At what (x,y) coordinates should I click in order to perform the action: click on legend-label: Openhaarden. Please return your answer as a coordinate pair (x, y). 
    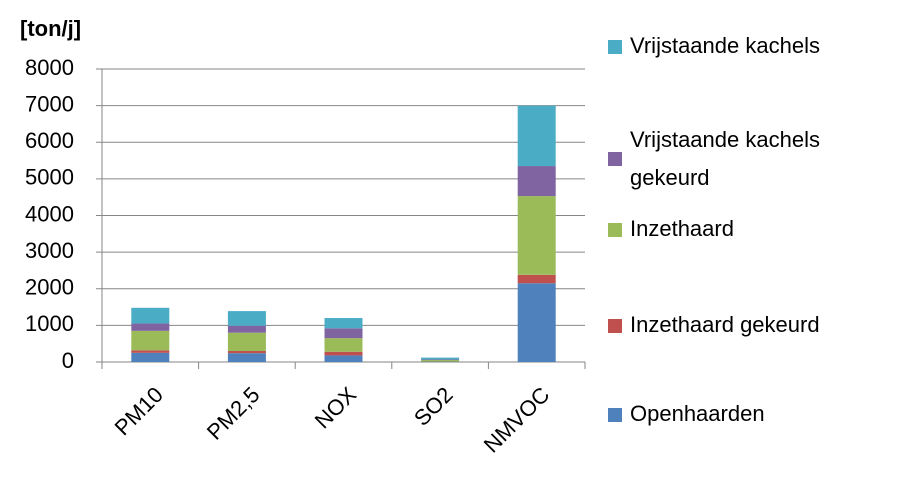
    Looking at the image, I should click on (697, 413).